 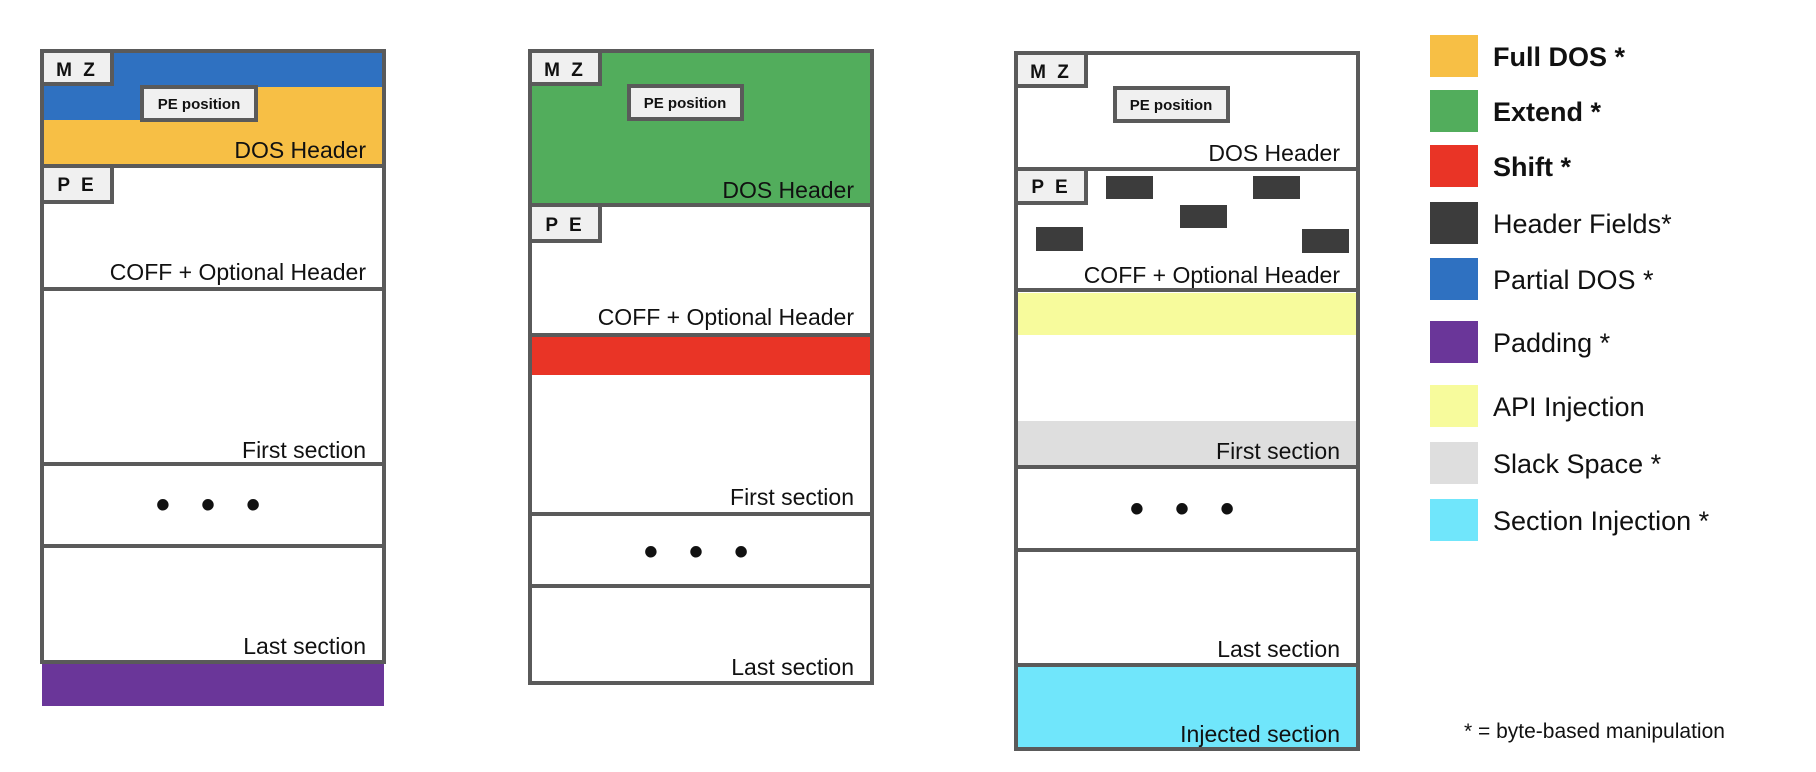 What do you see at coordinates (1582, 224) in the screenshot?
I see `legend-label: Header Fields*` at bounding box center [1582, 224].